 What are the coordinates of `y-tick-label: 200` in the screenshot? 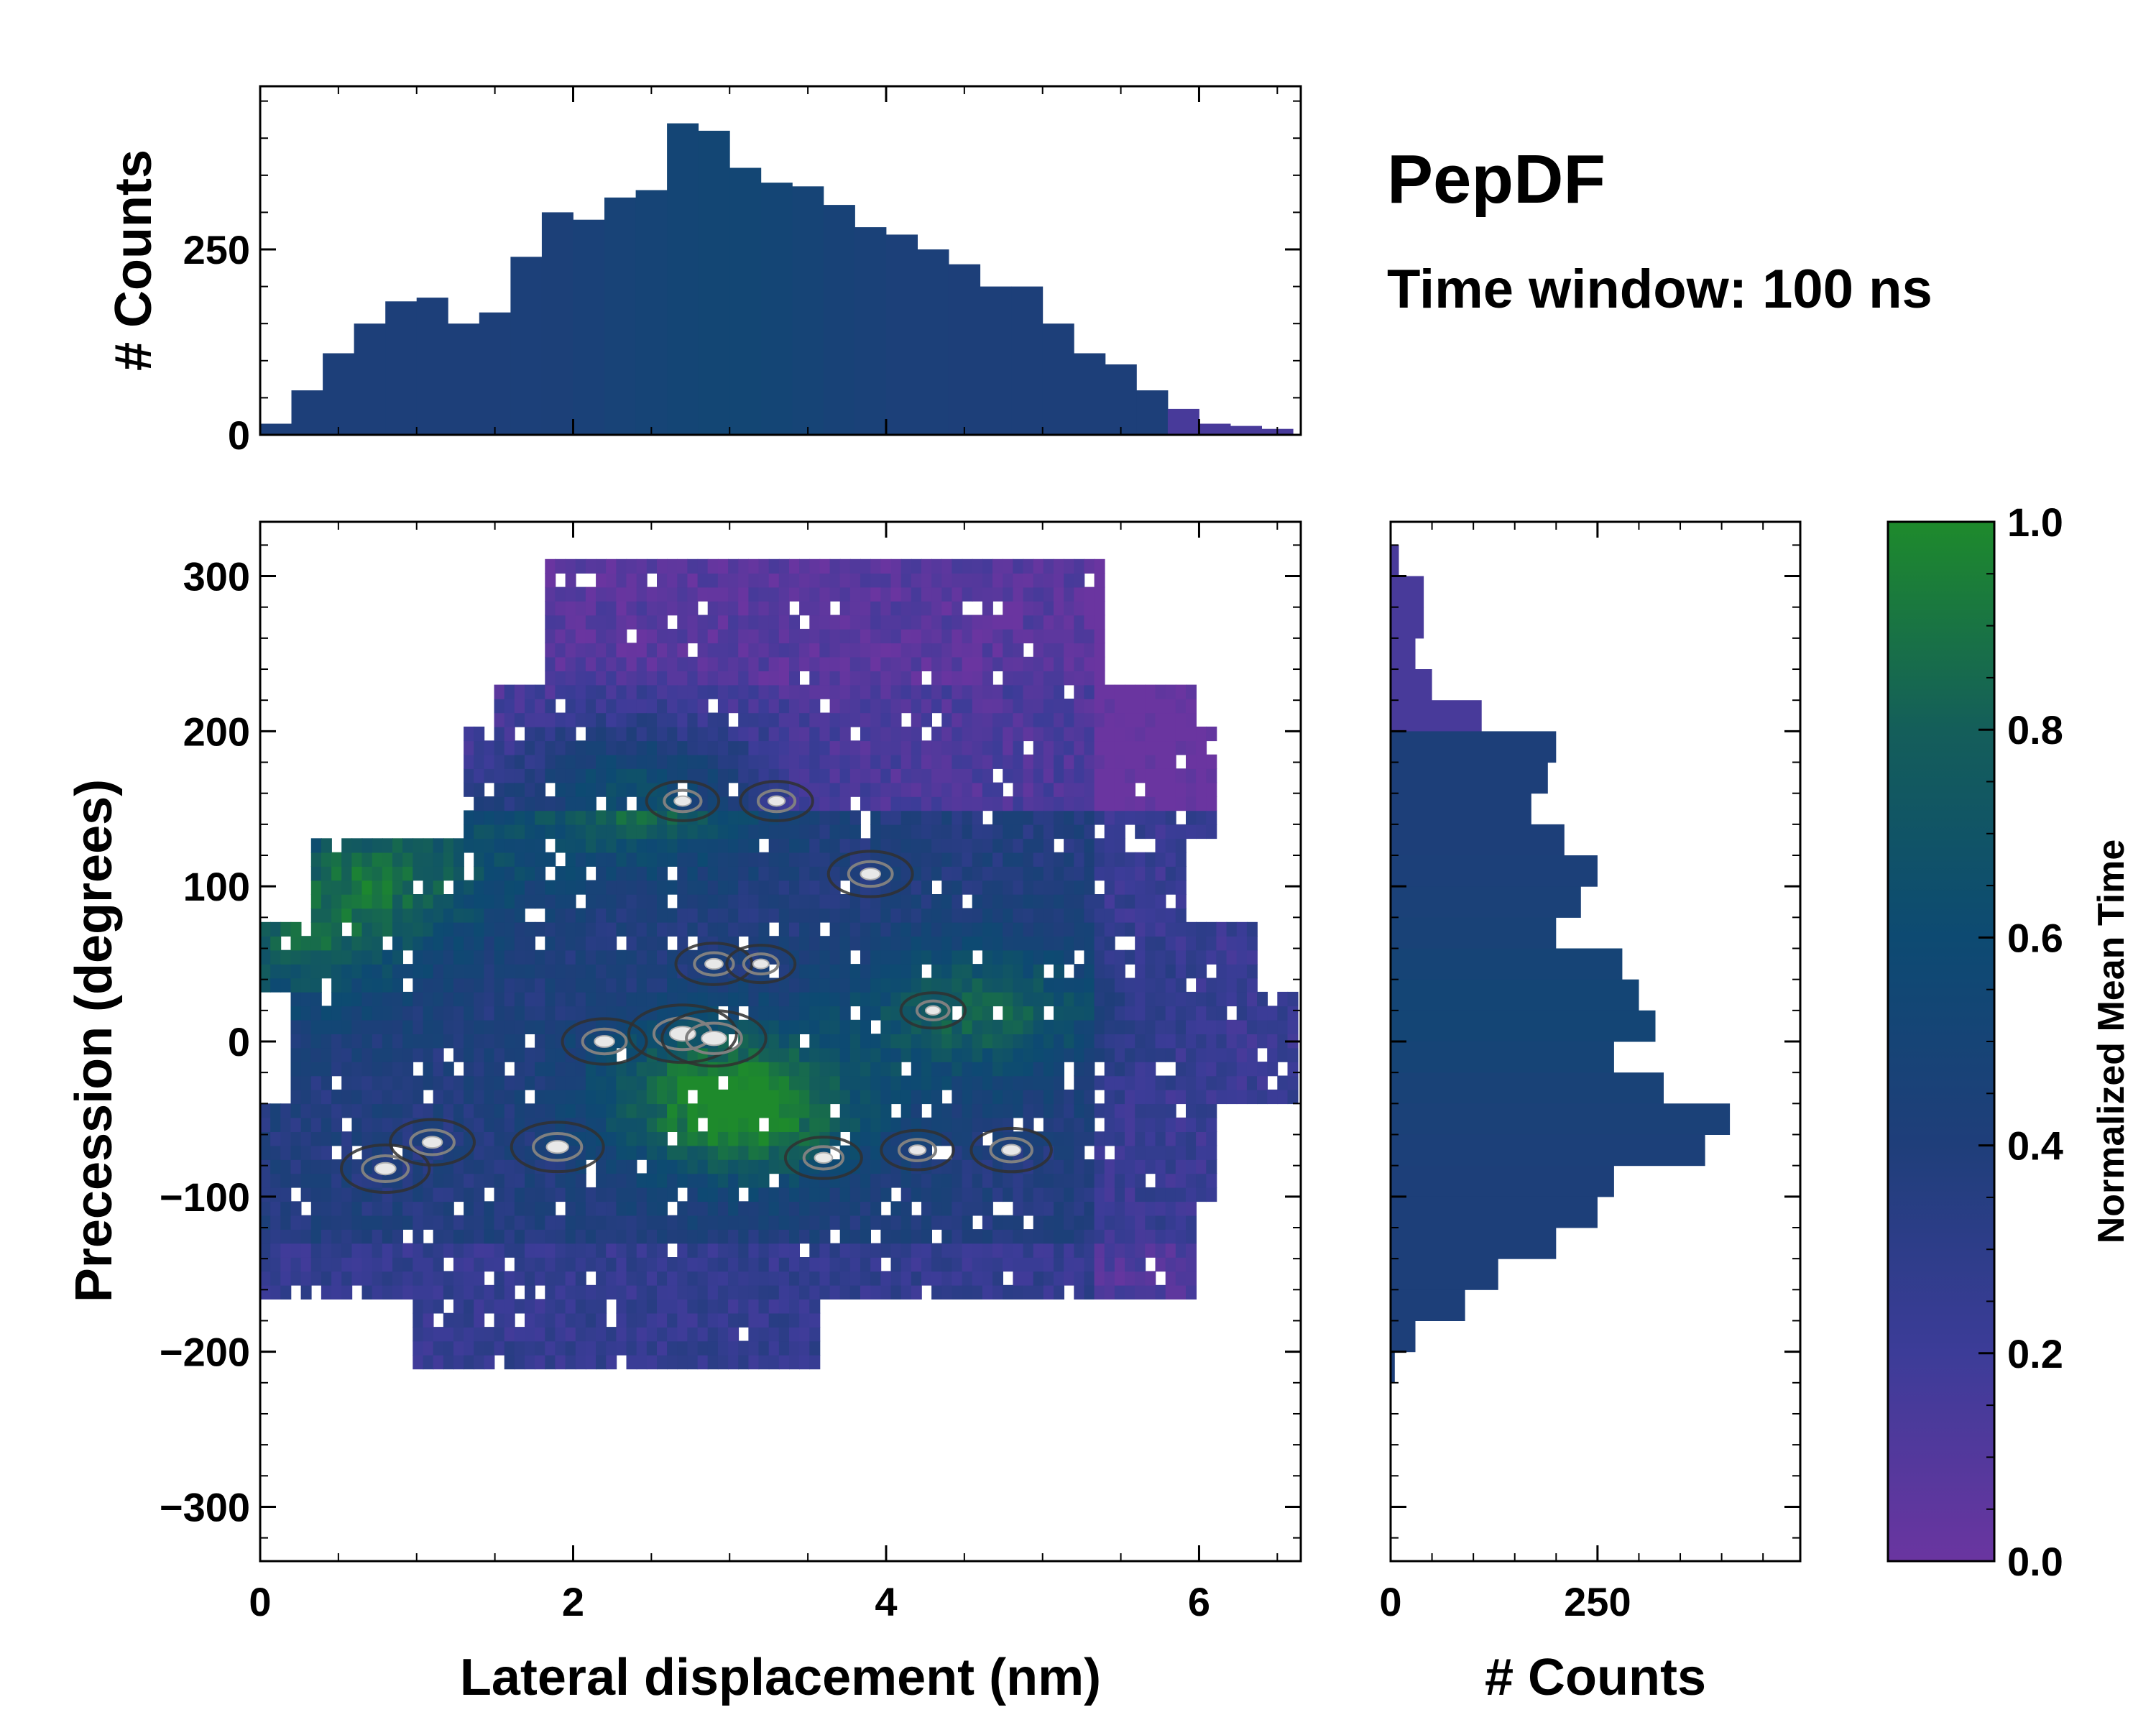 It's located at (216, 731).